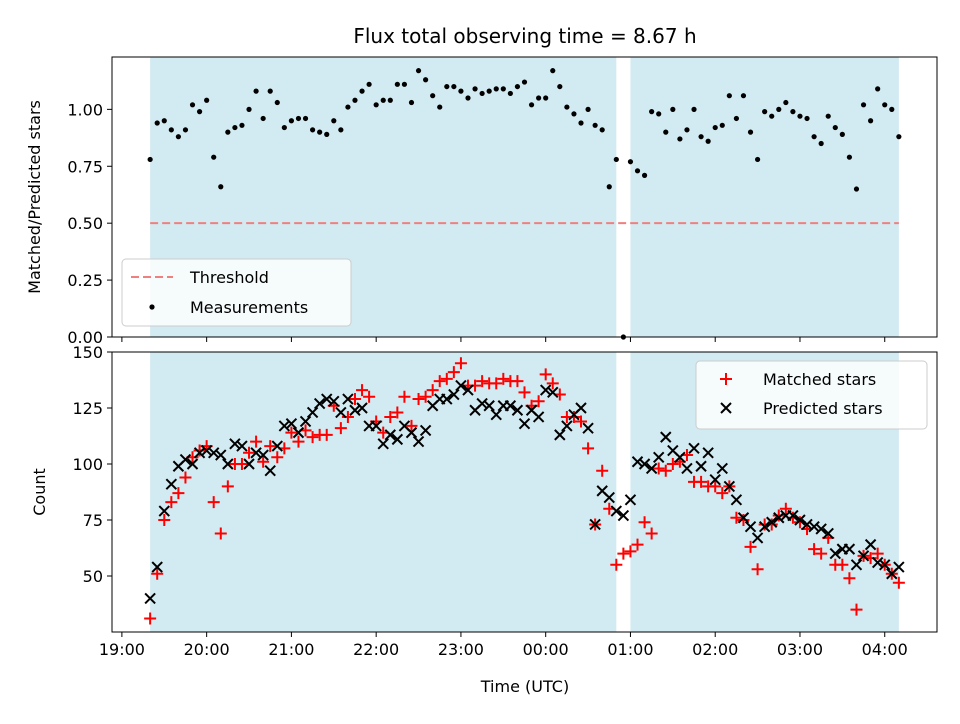 The width and height of the screenshot is (960, 724). I want to click on legend-matched-label: Matched stars, so click(819, 379).